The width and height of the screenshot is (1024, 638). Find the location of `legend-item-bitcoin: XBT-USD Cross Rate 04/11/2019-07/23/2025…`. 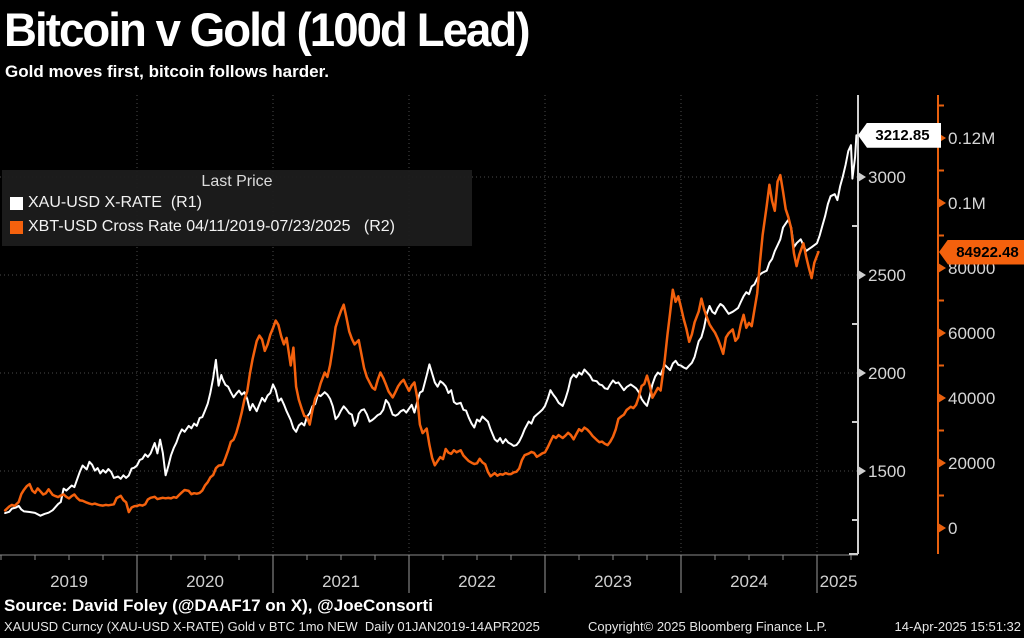

legend-item-bitcoin: XBT-USD Cross Rate 04/11/2019-07/23/2025… is located at coordinates (237, 227).